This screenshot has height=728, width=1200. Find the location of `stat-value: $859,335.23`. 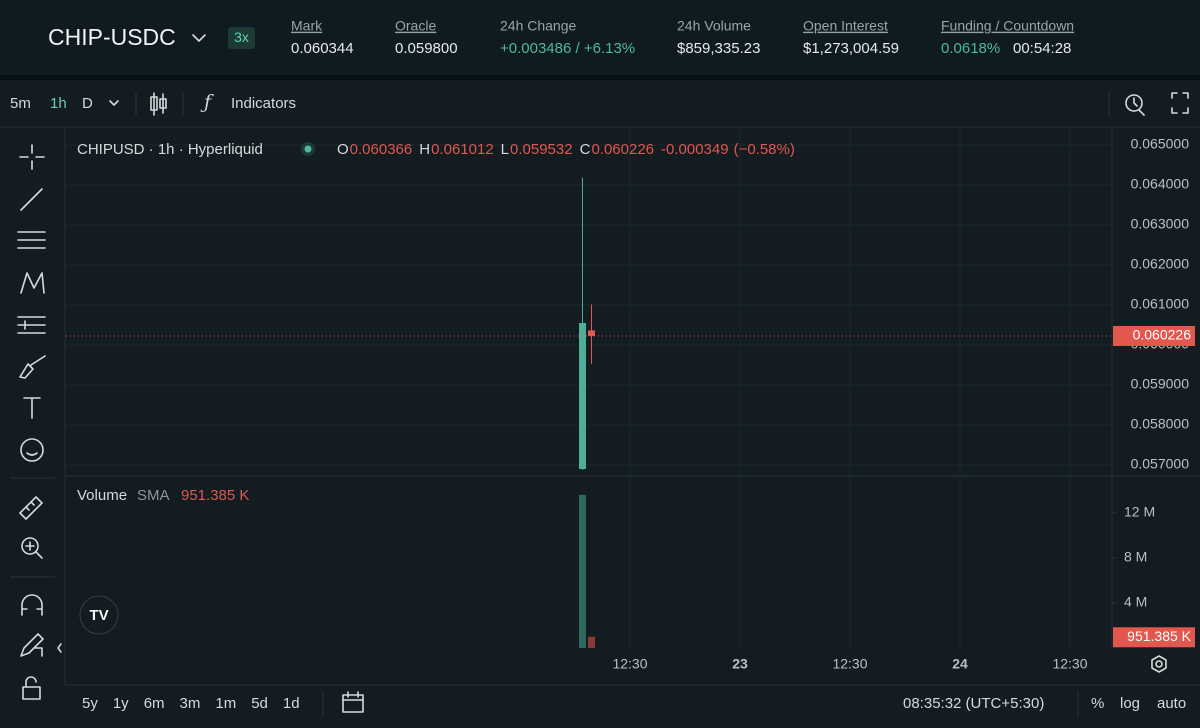

stat-value: $859,335.23 is located at coordinates (718, 48).